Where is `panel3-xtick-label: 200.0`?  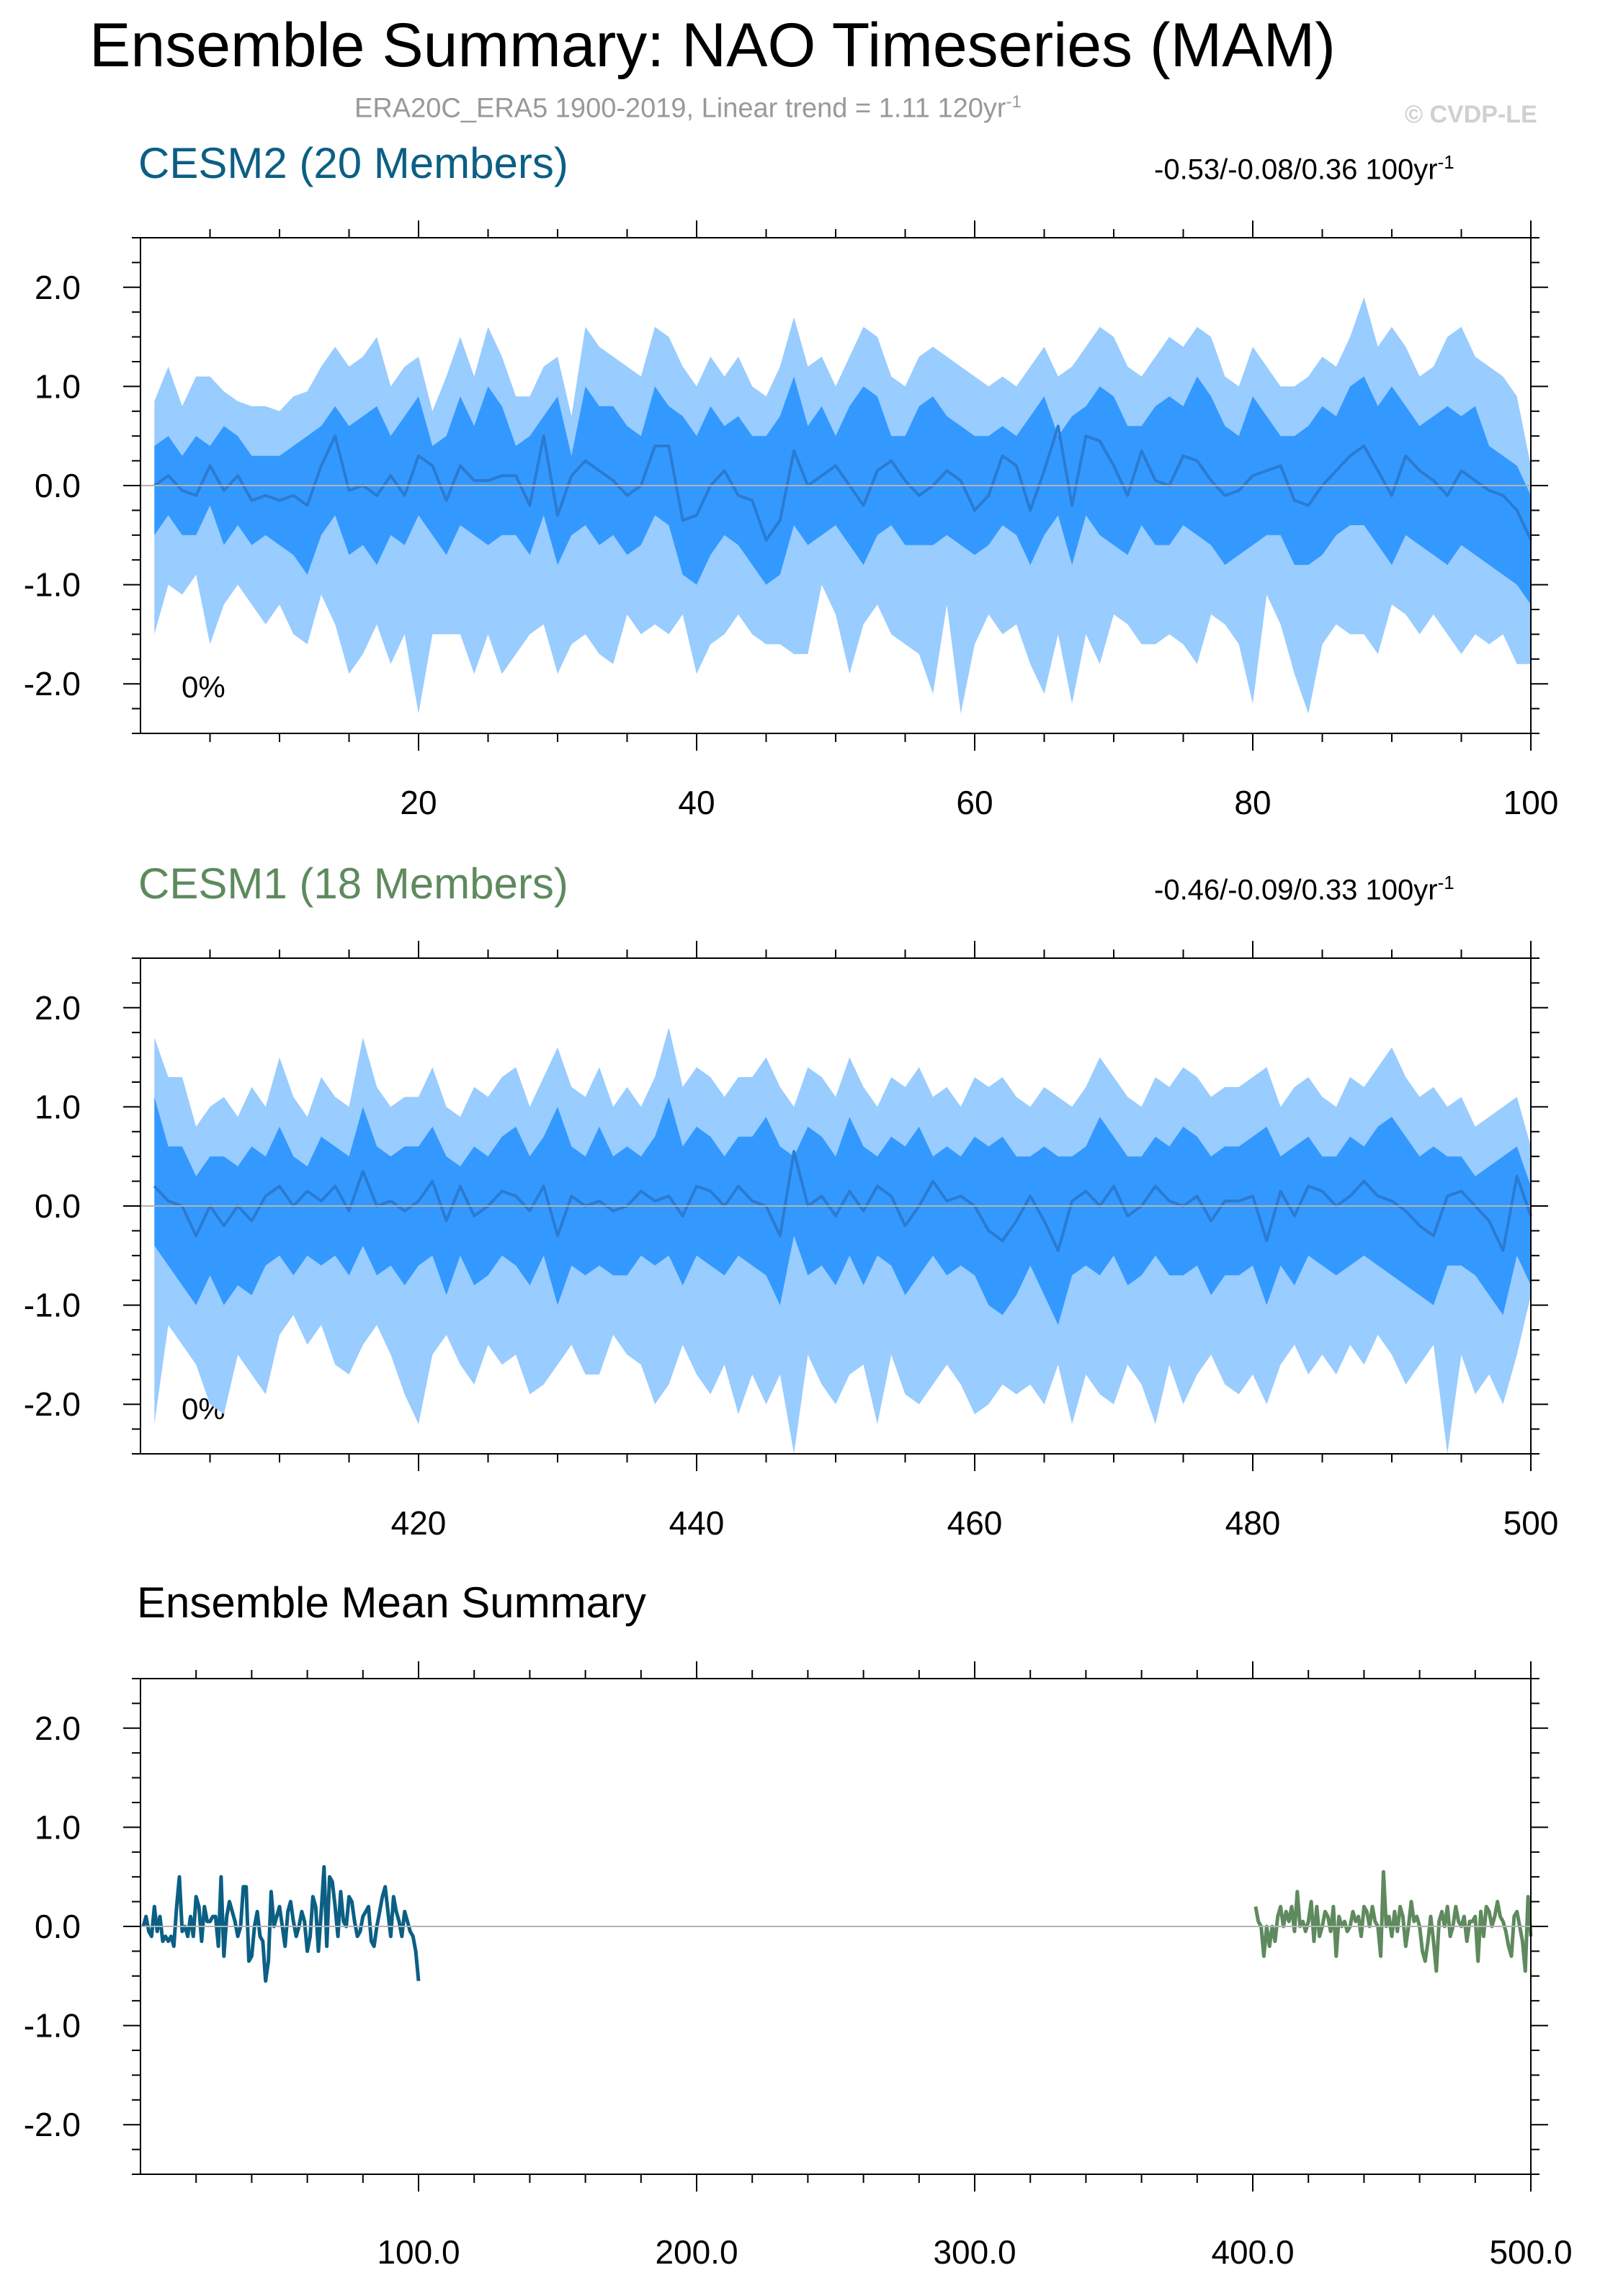
panel3-xtick-label: 200.0 is located at coordinates (697, 2252).